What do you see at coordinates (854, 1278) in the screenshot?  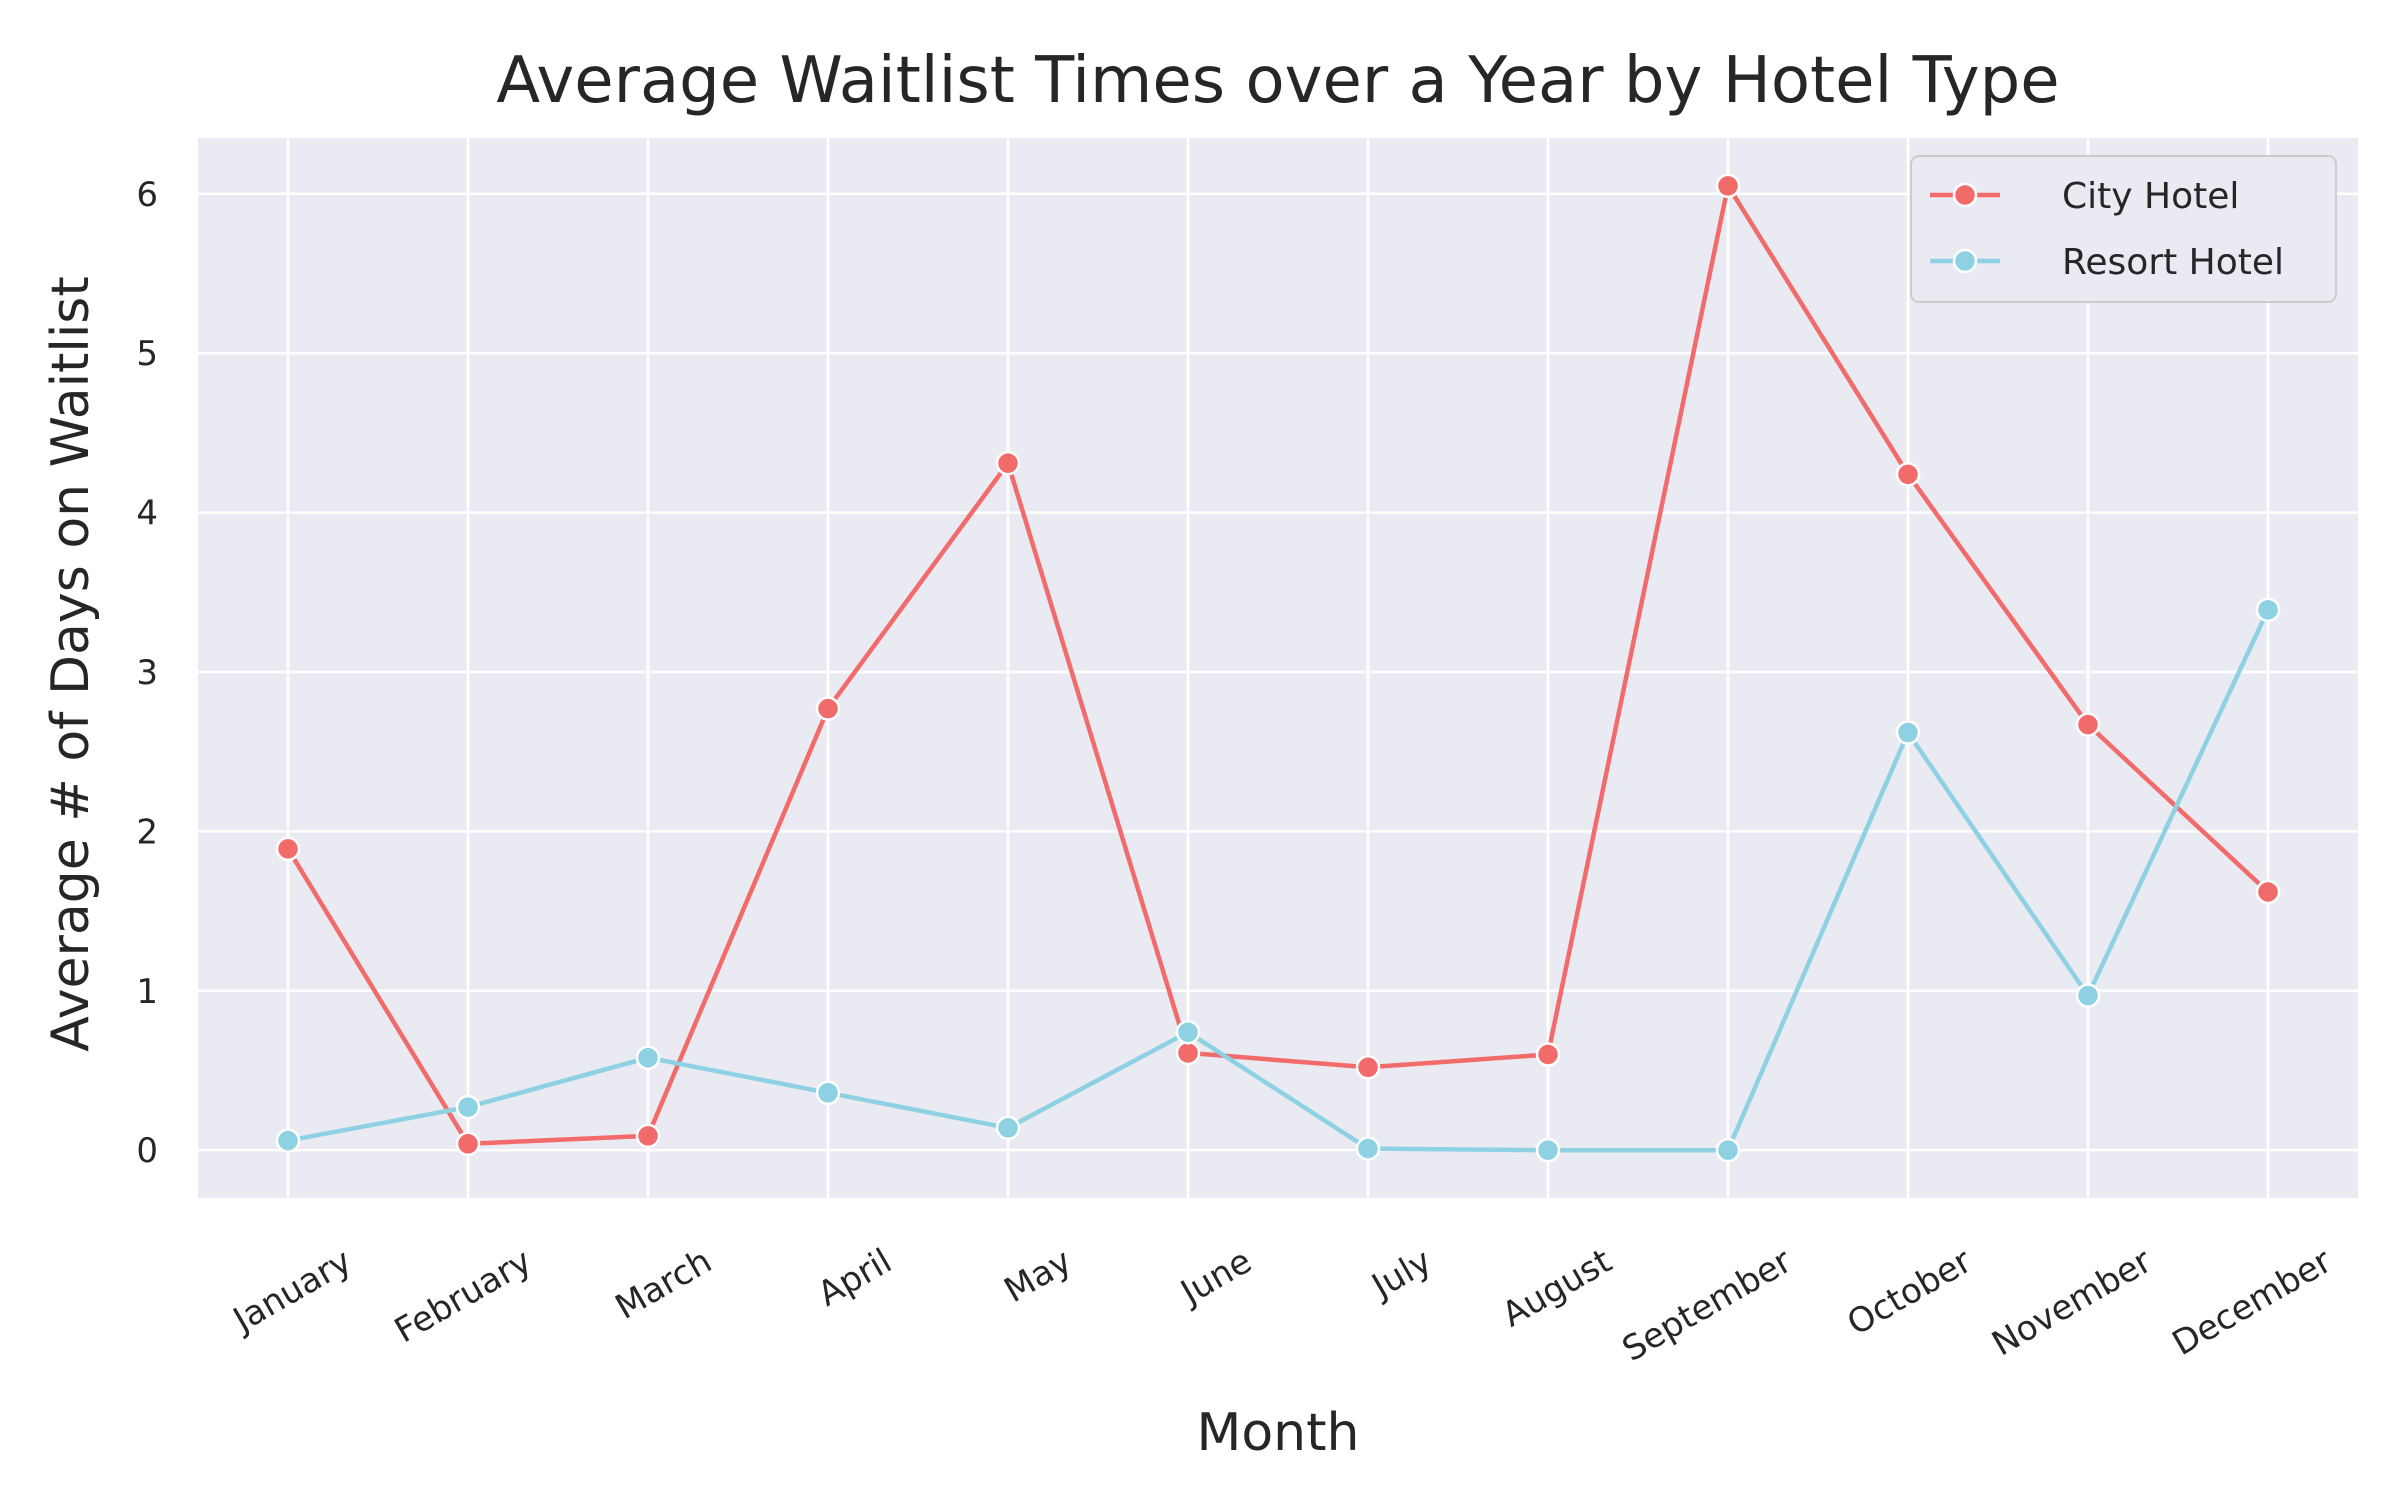 I see `x-tick-label: April` at bounding box center [854, 1278].